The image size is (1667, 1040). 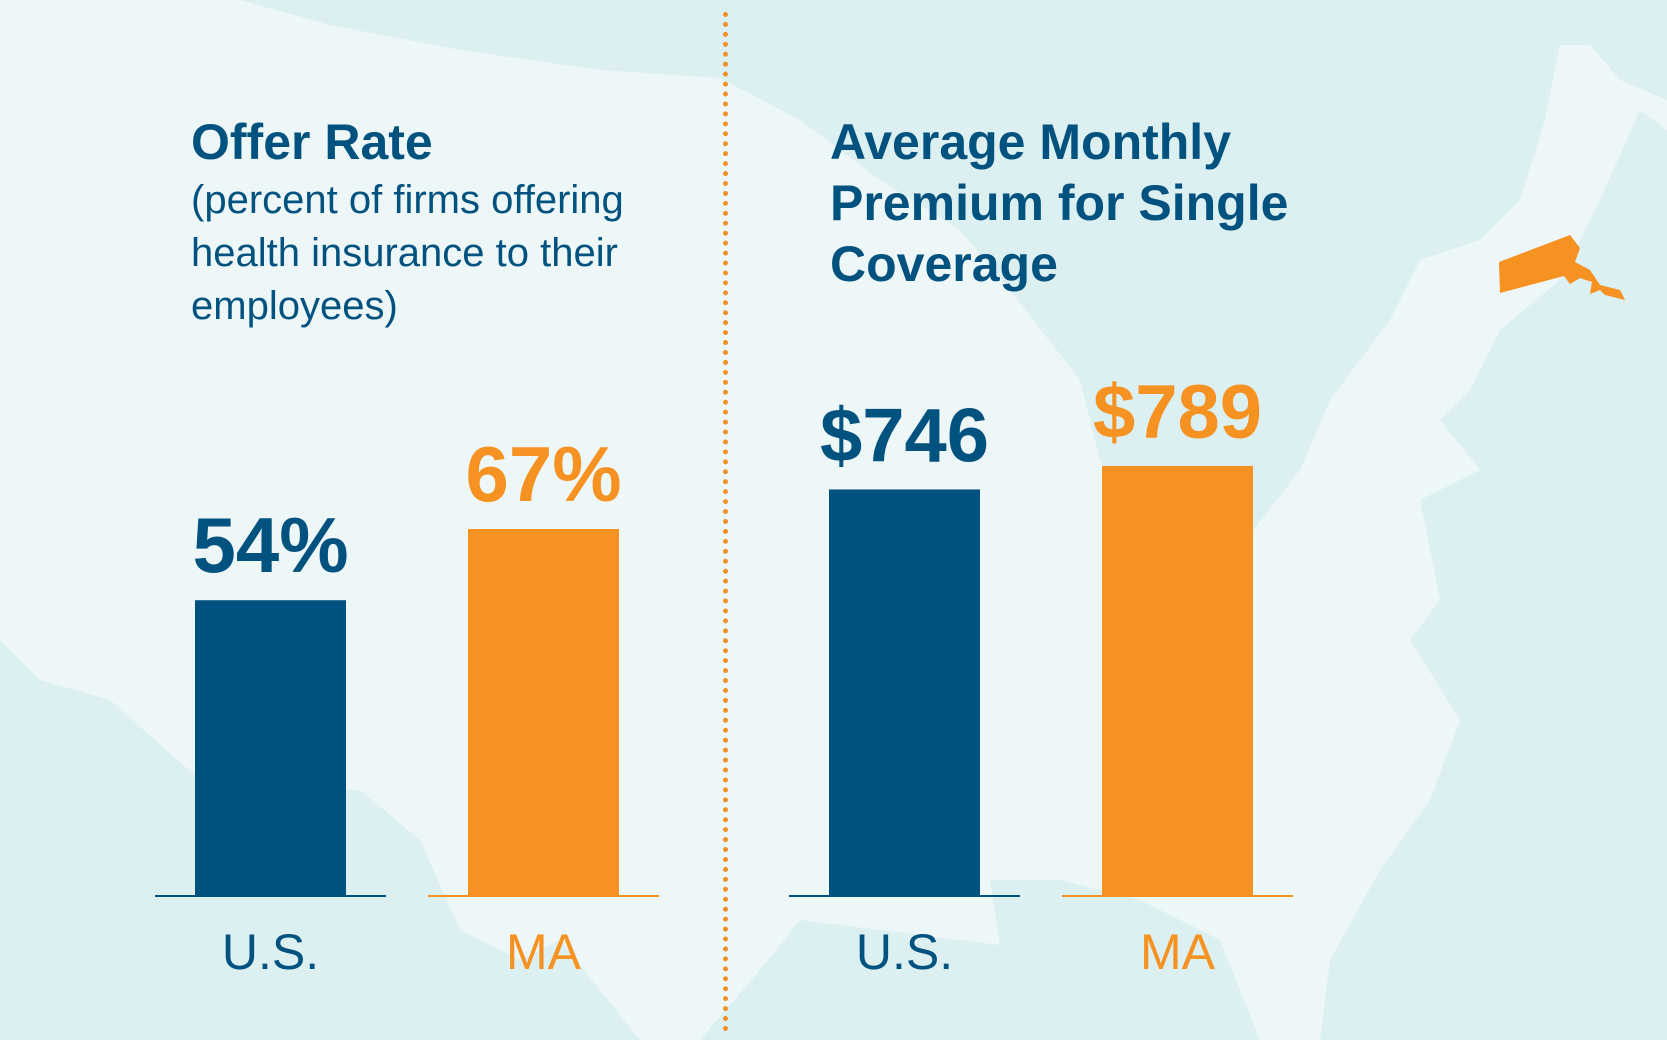 What do you see at coordinates (725, 522) in the screenshot?
I see `chart-divider` at bounding box center [725, 522].